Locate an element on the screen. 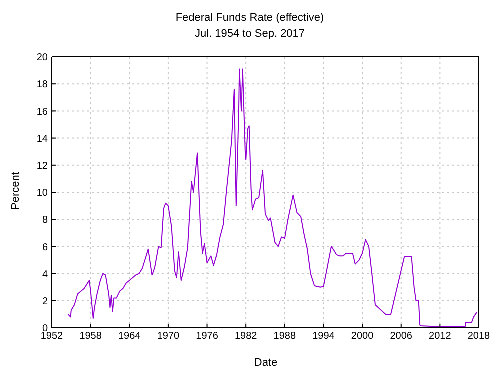  x-tick-label: 1982 is located at coordinates (246, 336).